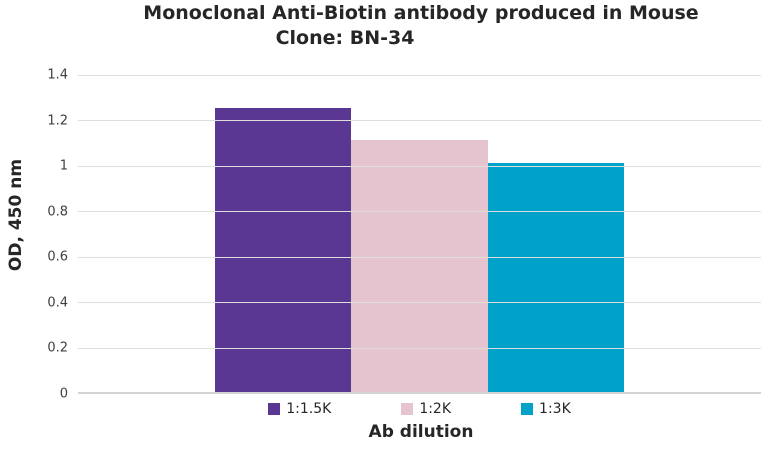 Image resolution: width=761 pixels, height=450 pixels. I want to click on legend-item: 1:3K, so click(546, 409).